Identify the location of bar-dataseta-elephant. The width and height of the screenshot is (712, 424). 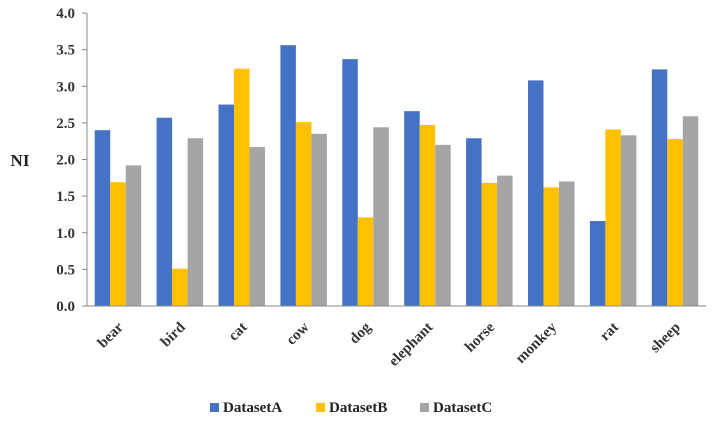
(412, 208).